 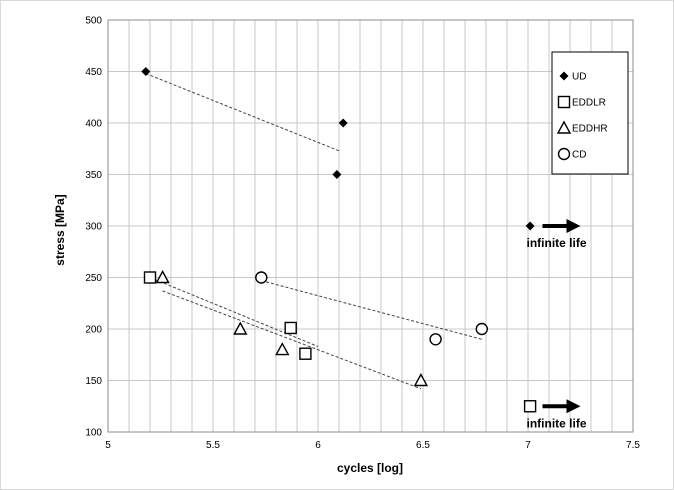 I want to click on y-tick-label: 400, so click(x=93, y=124).